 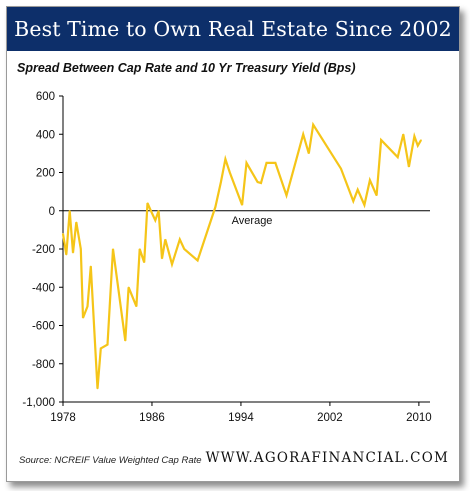 I want to click on chart-title: Best Time to Own Real Estate Since 2002, so click(x=233, y=29).